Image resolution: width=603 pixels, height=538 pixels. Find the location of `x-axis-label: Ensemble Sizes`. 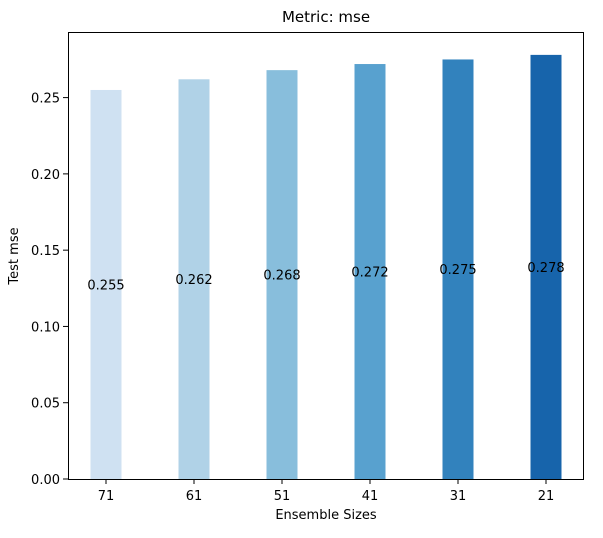

x-axis-label: Ensemble Sizes is located at coordinates (326, 515).